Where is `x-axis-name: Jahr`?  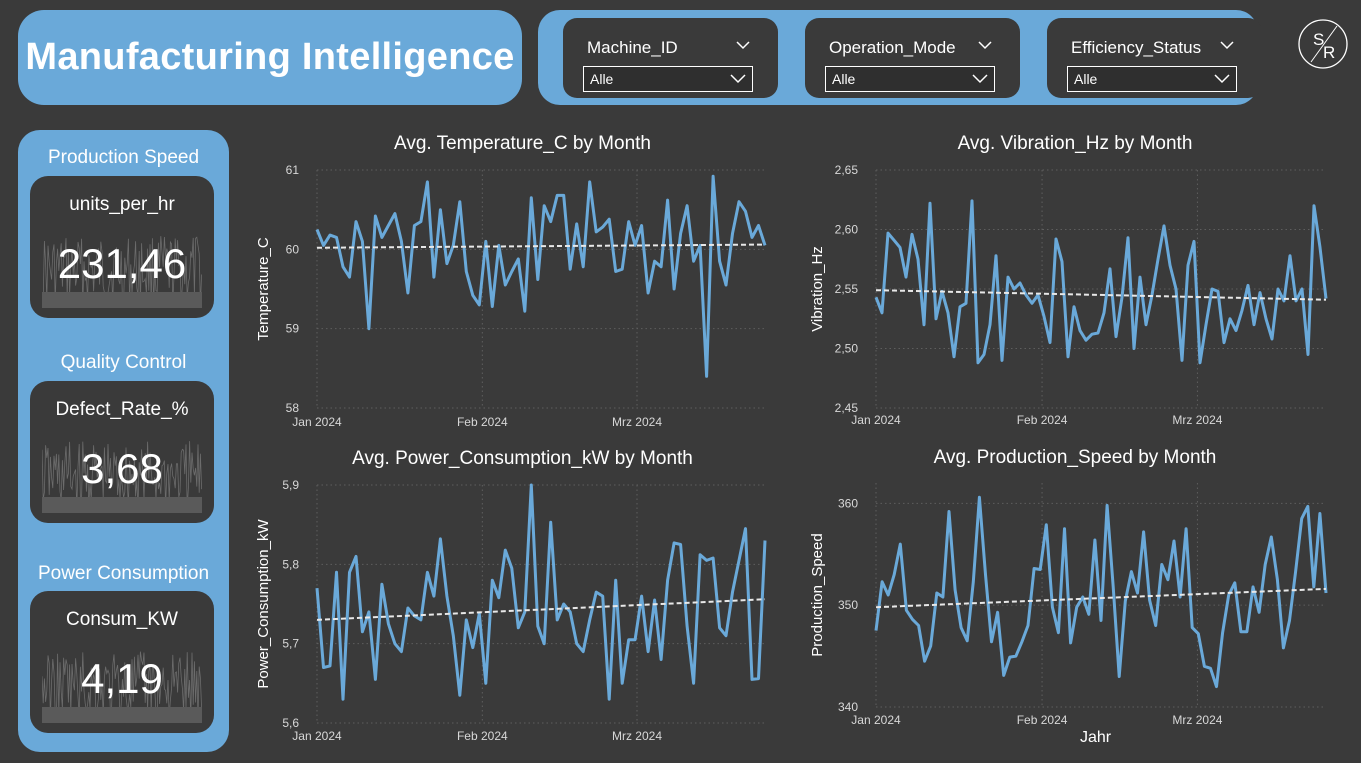 x-axis-name: Jahr is located at coordinates (1096, 737).